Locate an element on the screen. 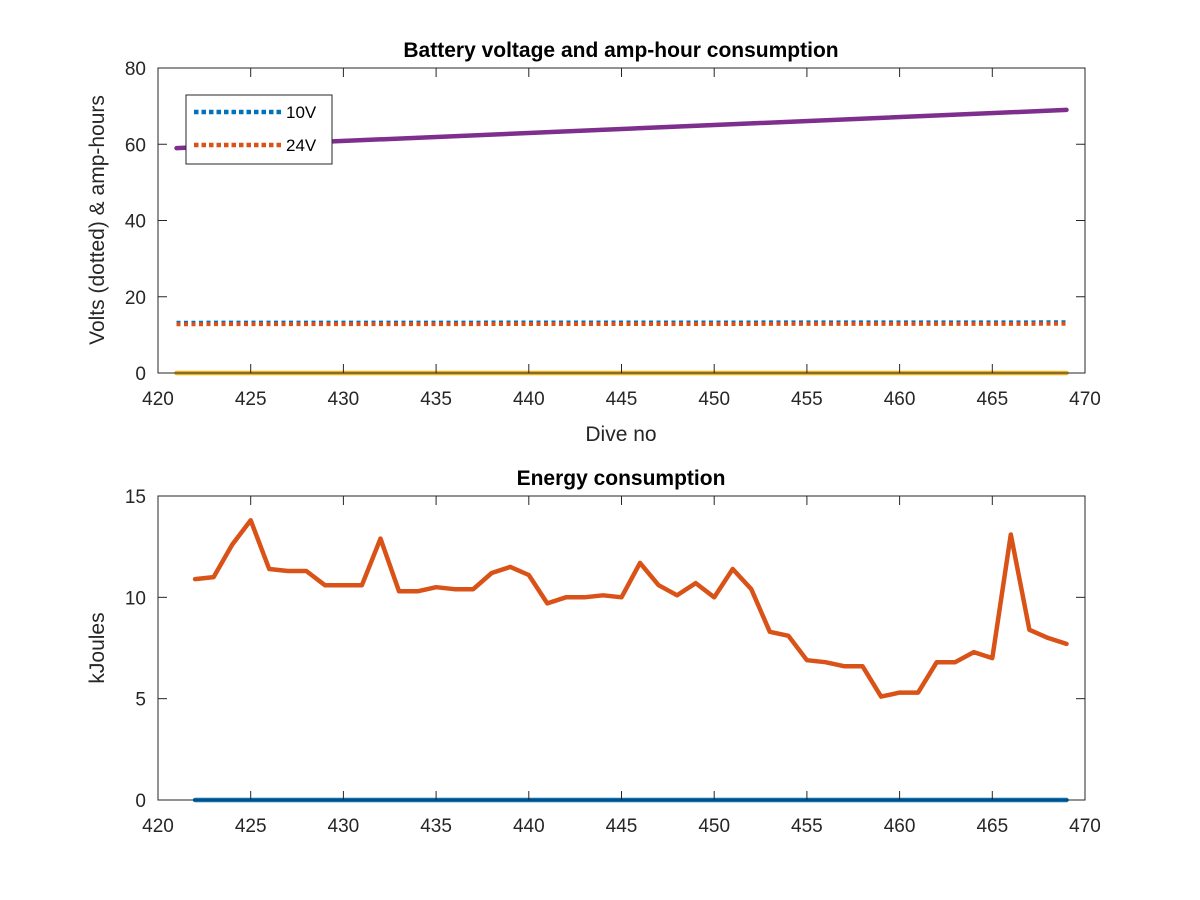 The width and height of the screenshot is (1200, 900). y-tick-label: 5 is located at coordinates (140, 700).